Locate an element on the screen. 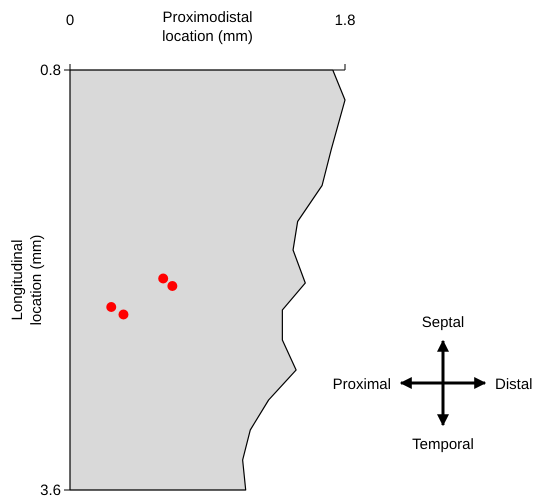  y-axis-title: Longitudinal location (mm) is located at coordinates (27, 280).